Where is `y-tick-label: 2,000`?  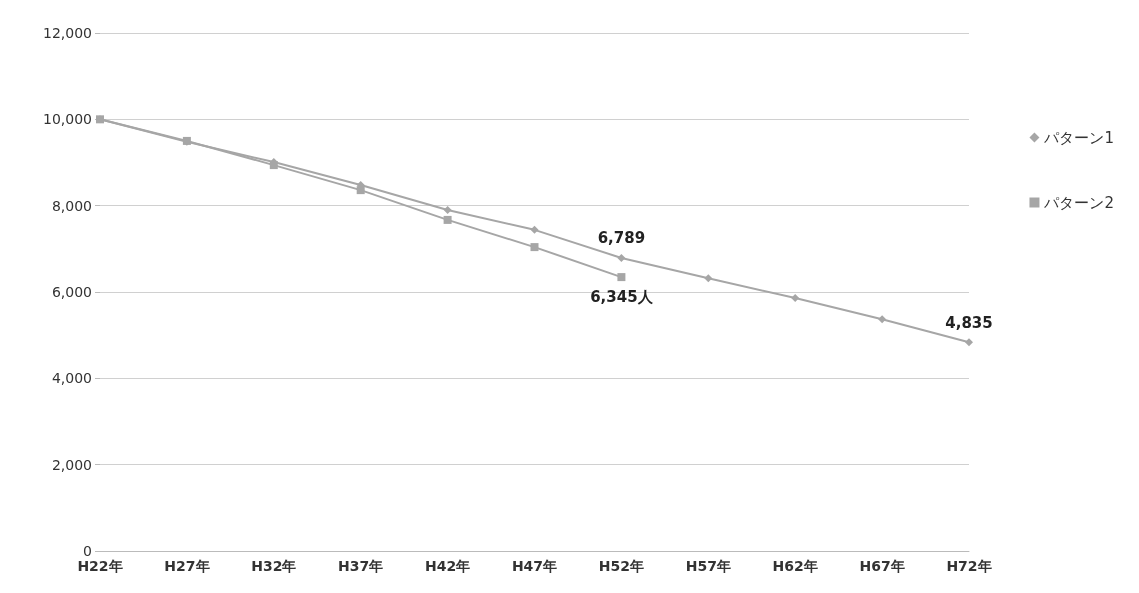
y-tick-label: 2,000 is located at coordinates (71, 464).